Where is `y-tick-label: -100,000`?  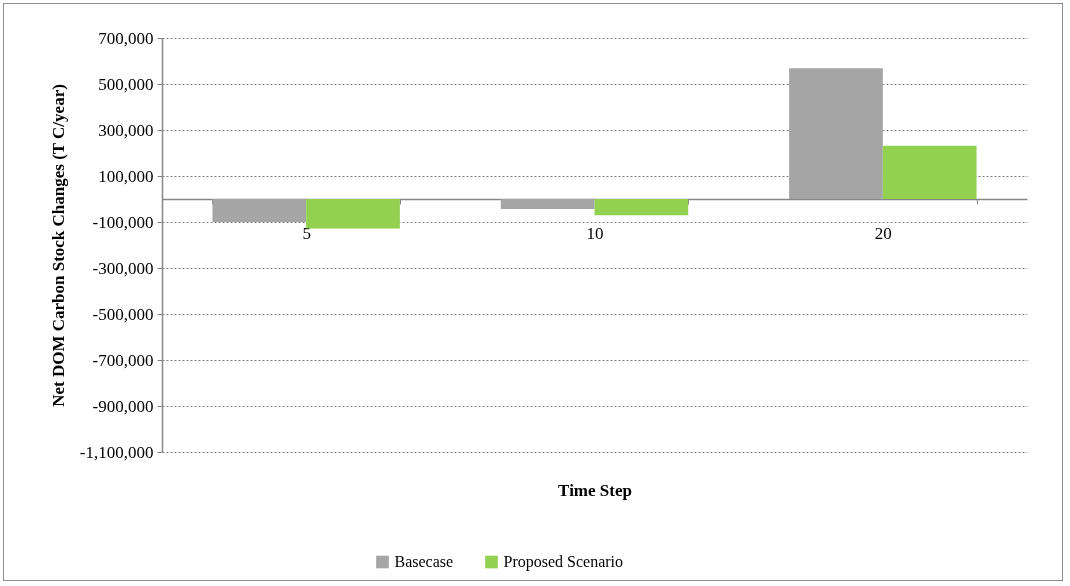 y-tick-label: -100,000 is located at coordinates (123, 222).